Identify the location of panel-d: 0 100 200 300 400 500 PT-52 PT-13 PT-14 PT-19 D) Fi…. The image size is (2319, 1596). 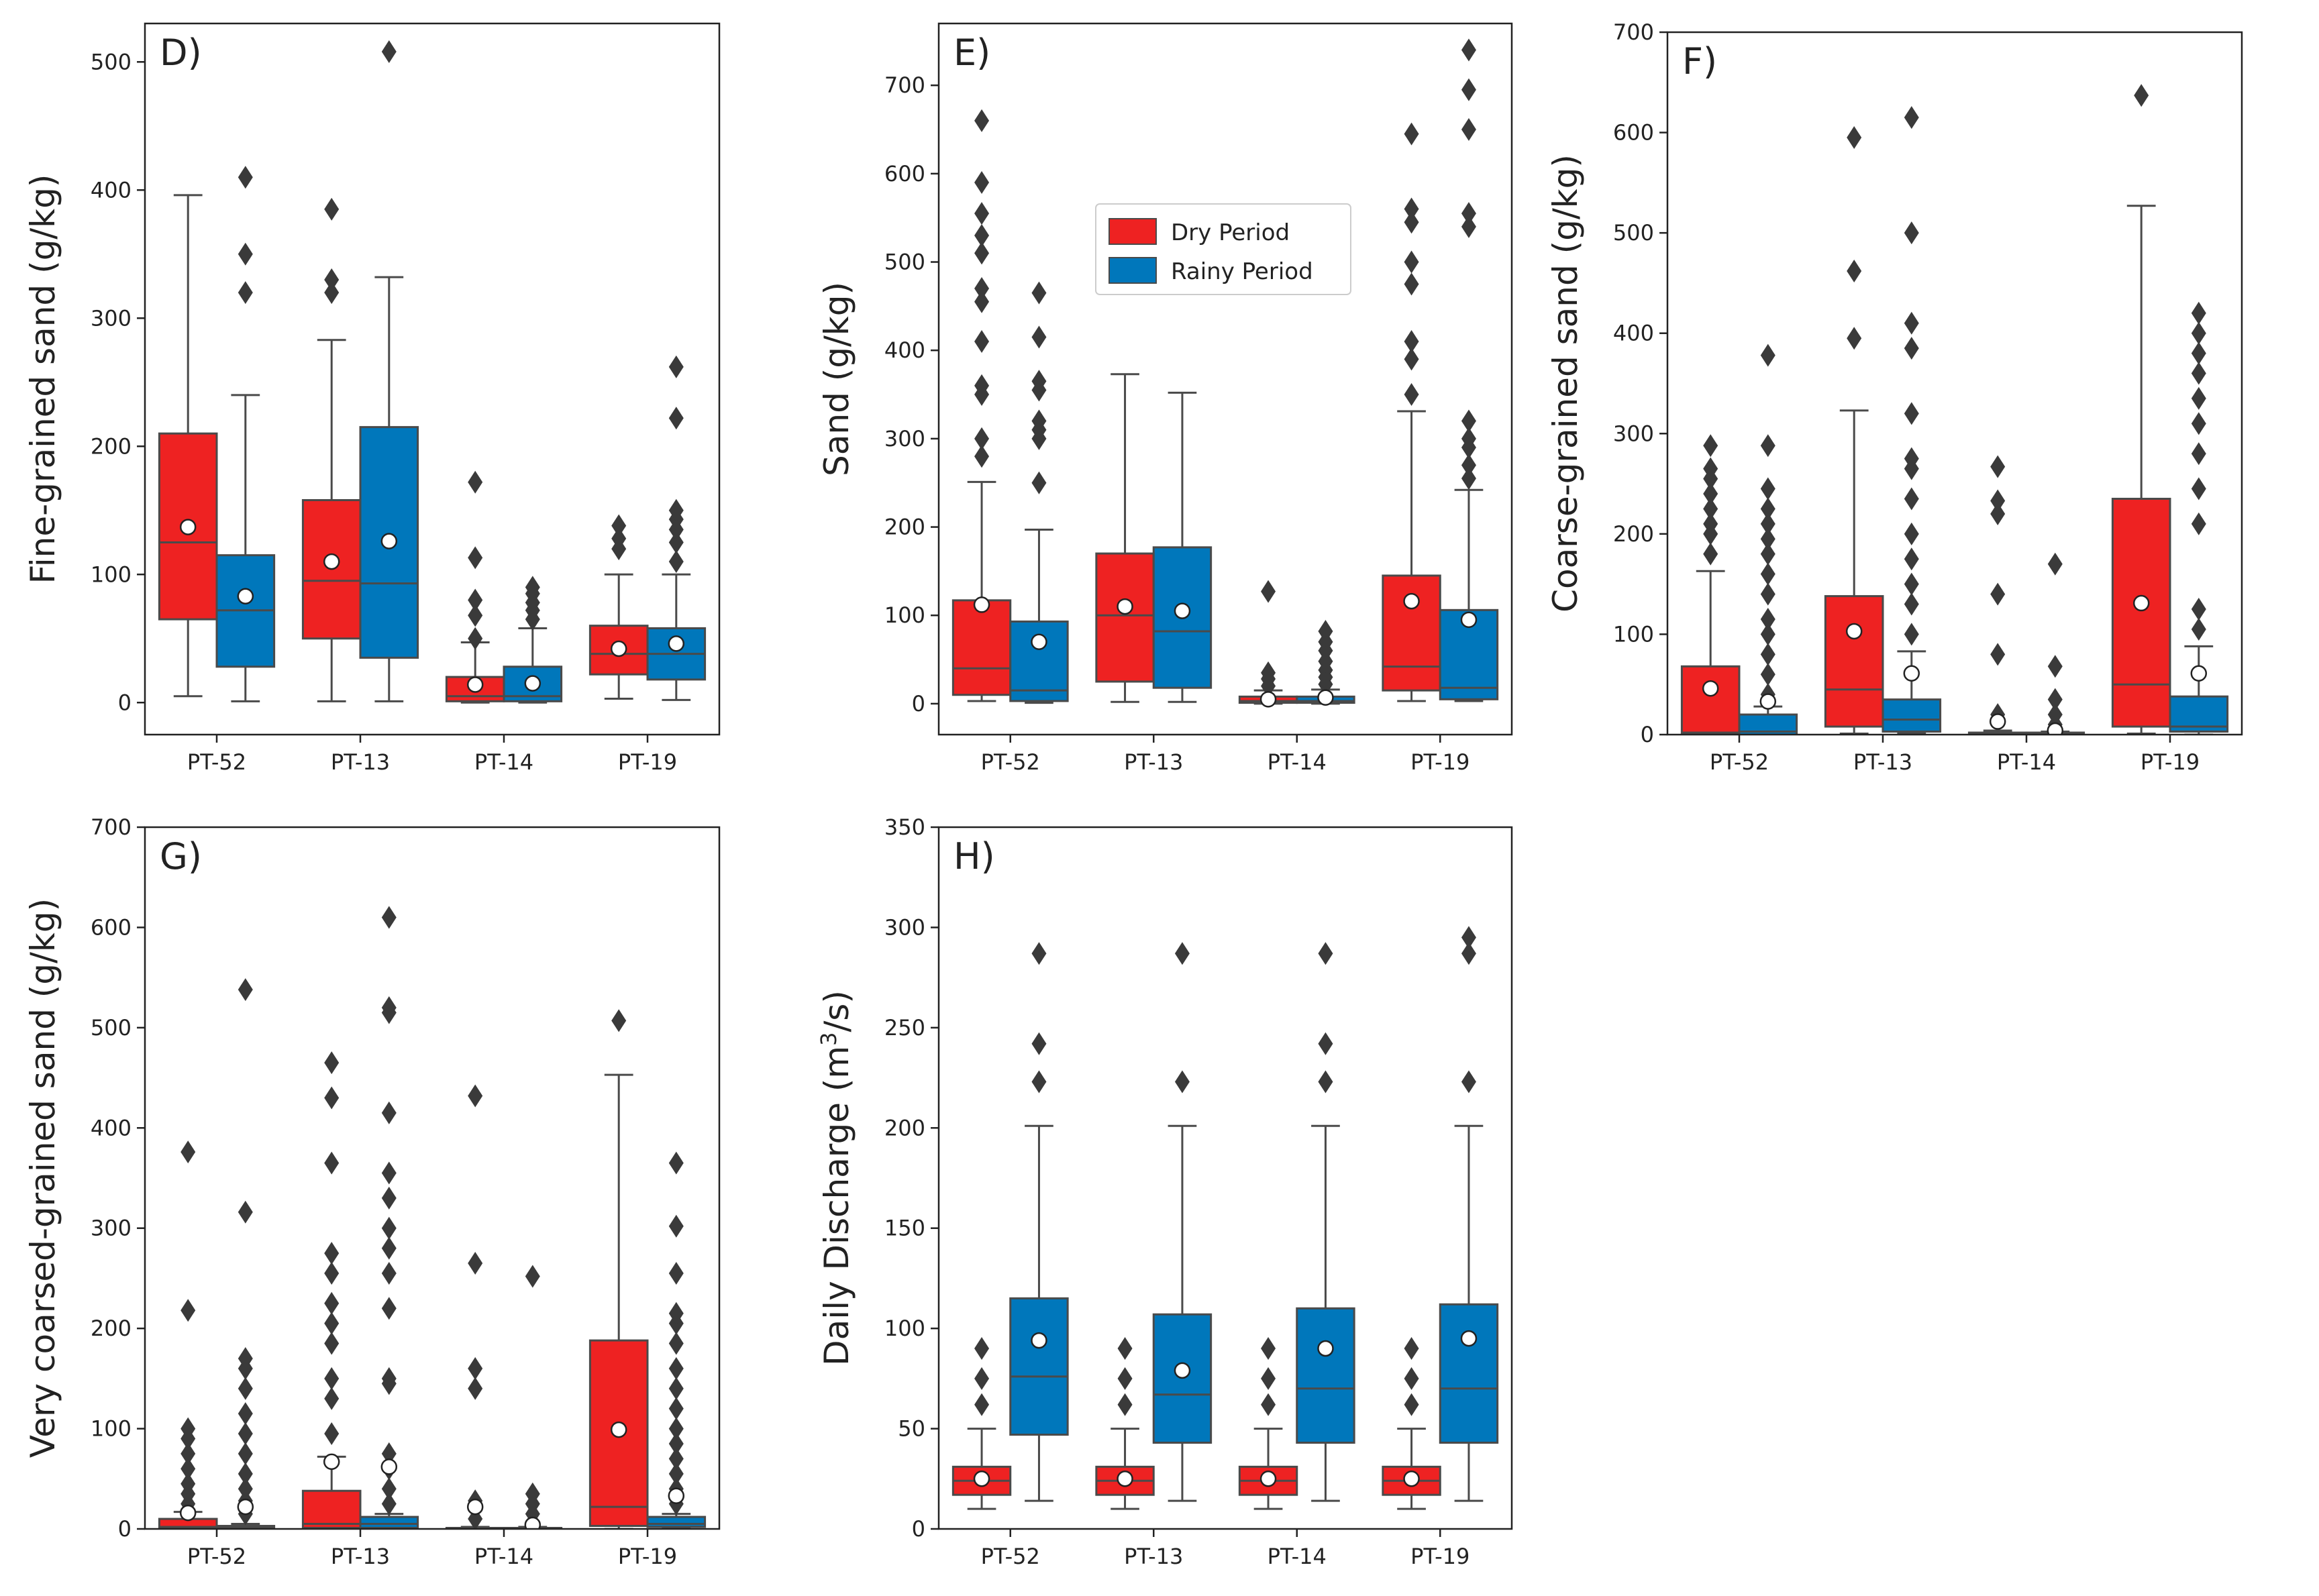
(372, 399).